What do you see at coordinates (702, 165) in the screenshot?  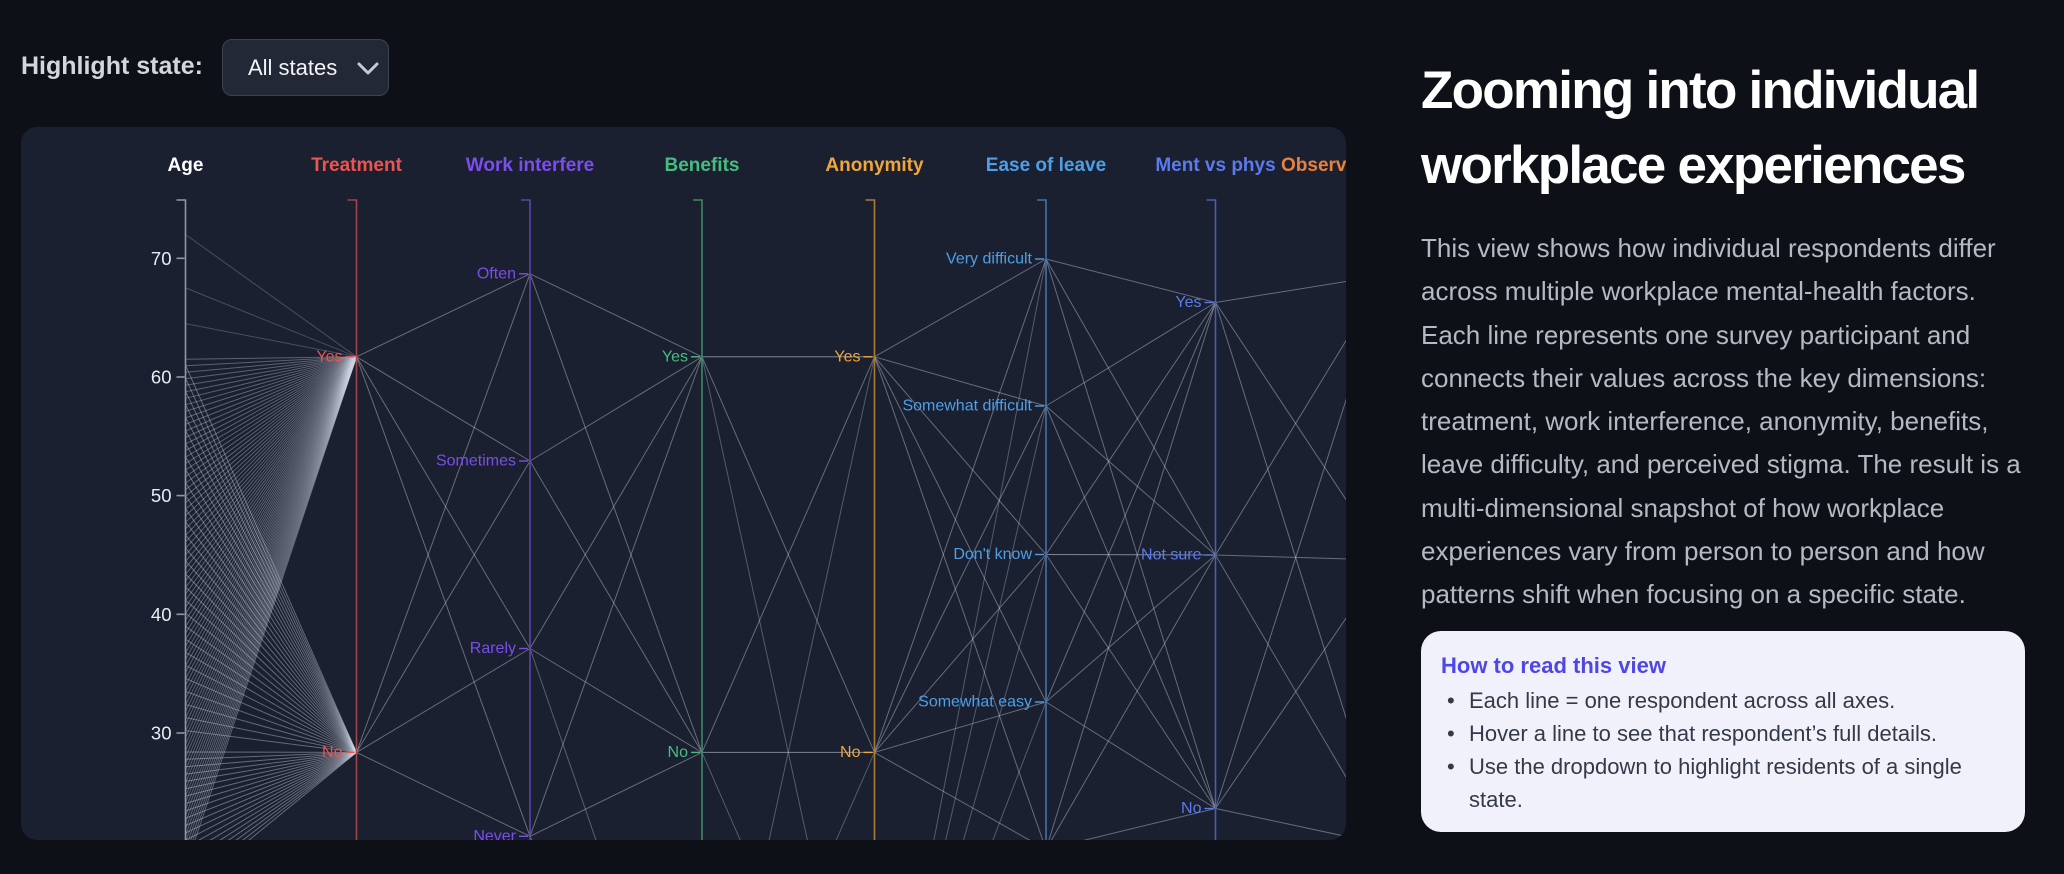 I see `svg-text: Benefits` at bounding box center [702, 165].